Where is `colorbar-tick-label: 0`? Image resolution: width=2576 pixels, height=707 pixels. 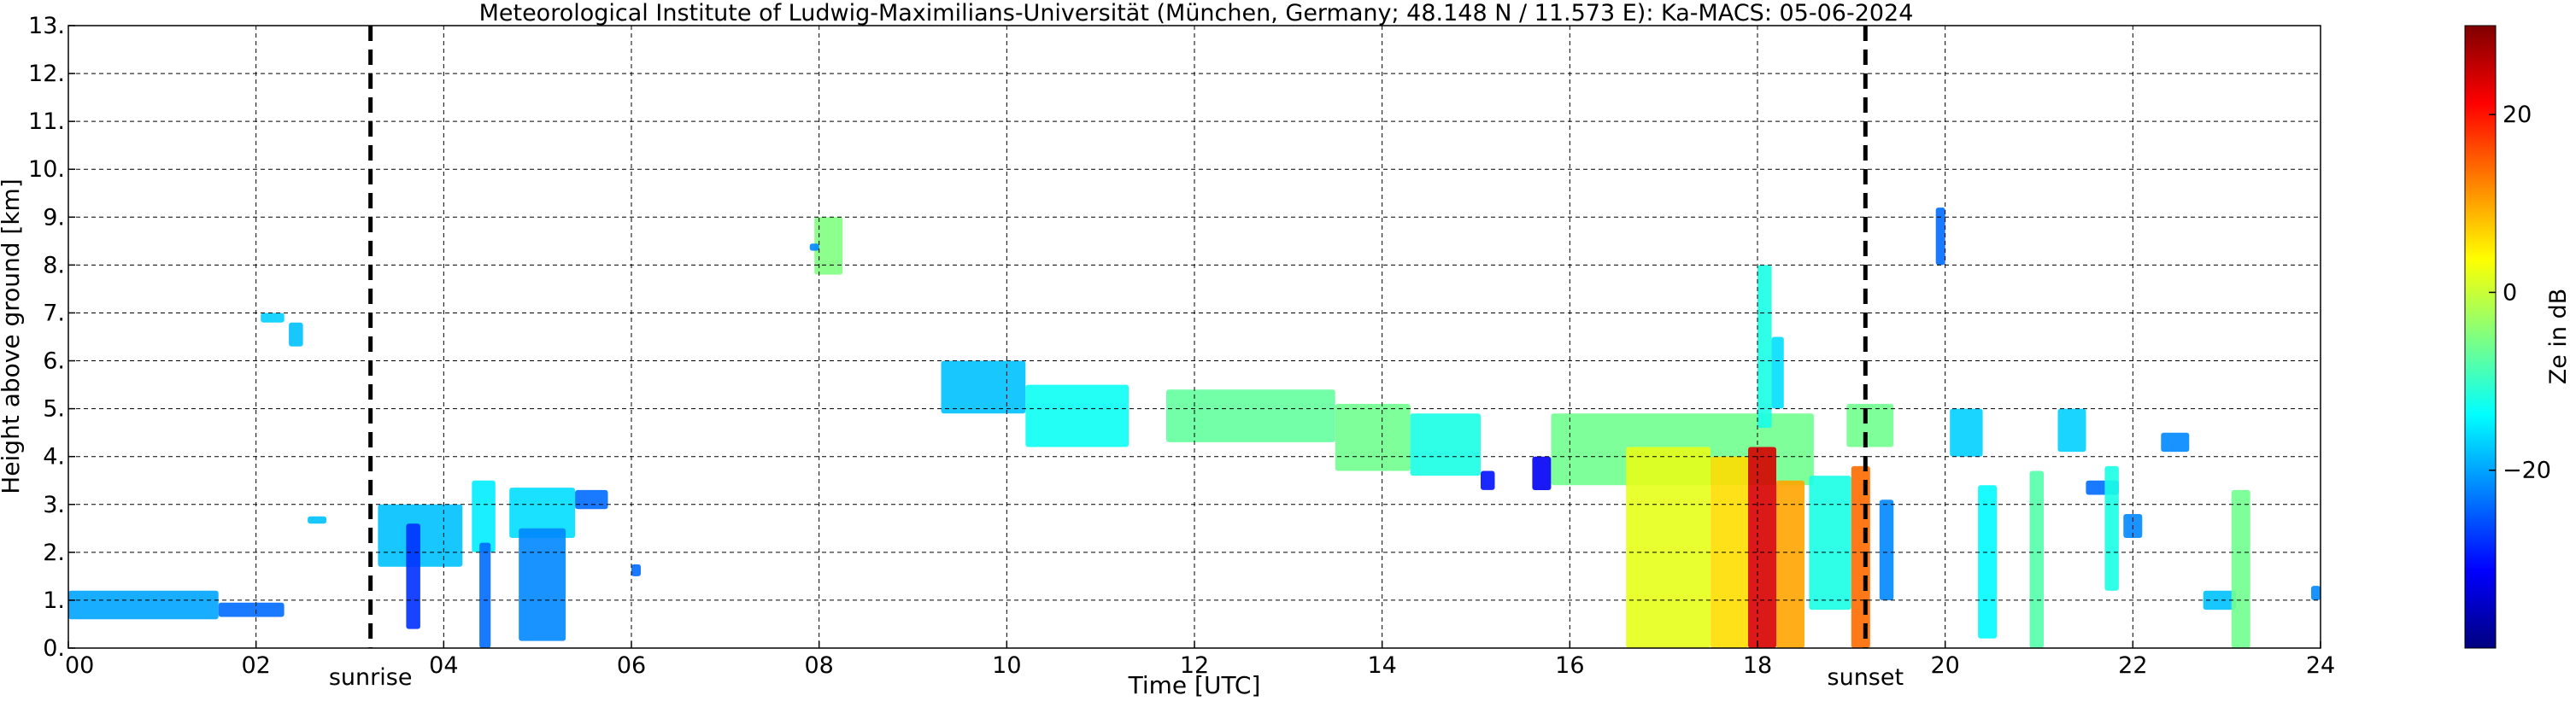 colorbar-tick-label: 0 is located at coordinates (2510, 292).